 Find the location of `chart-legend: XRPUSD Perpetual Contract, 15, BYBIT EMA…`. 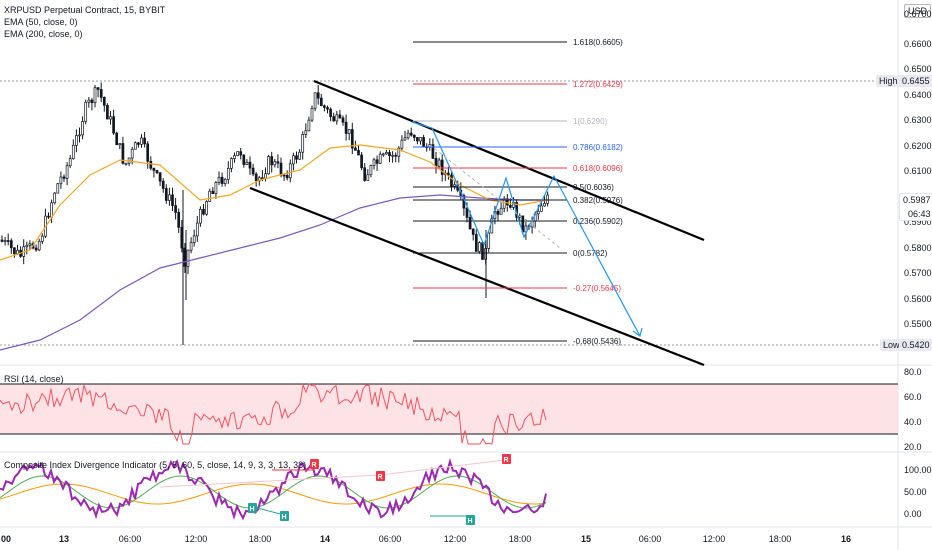

chart-legend: XRPUSD Perpetual Contract, 15, BYBIT EMA… is located at coordinates (84, 22).